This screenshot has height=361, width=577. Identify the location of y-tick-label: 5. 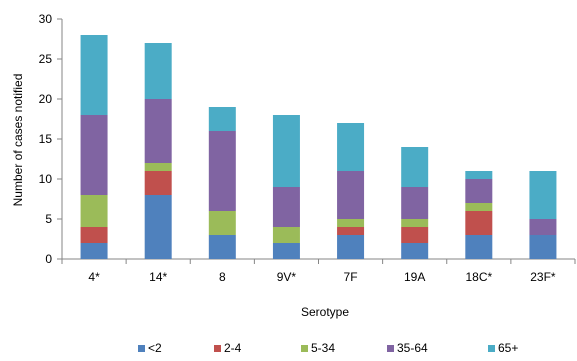
(48, 219).